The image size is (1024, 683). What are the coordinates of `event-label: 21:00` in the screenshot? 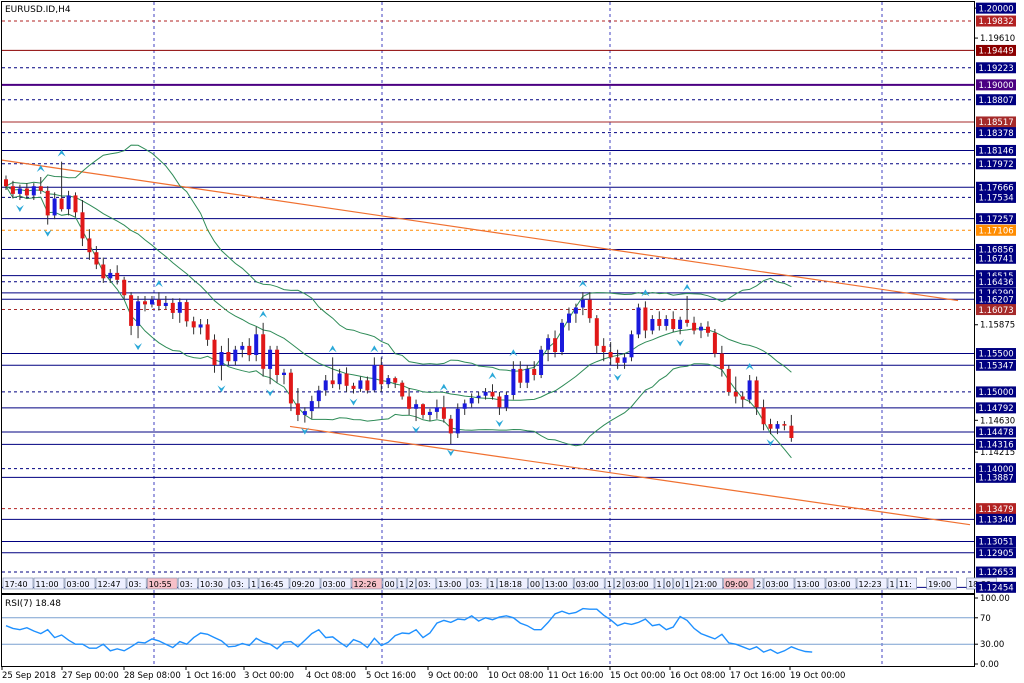 It's located at (705, 584).